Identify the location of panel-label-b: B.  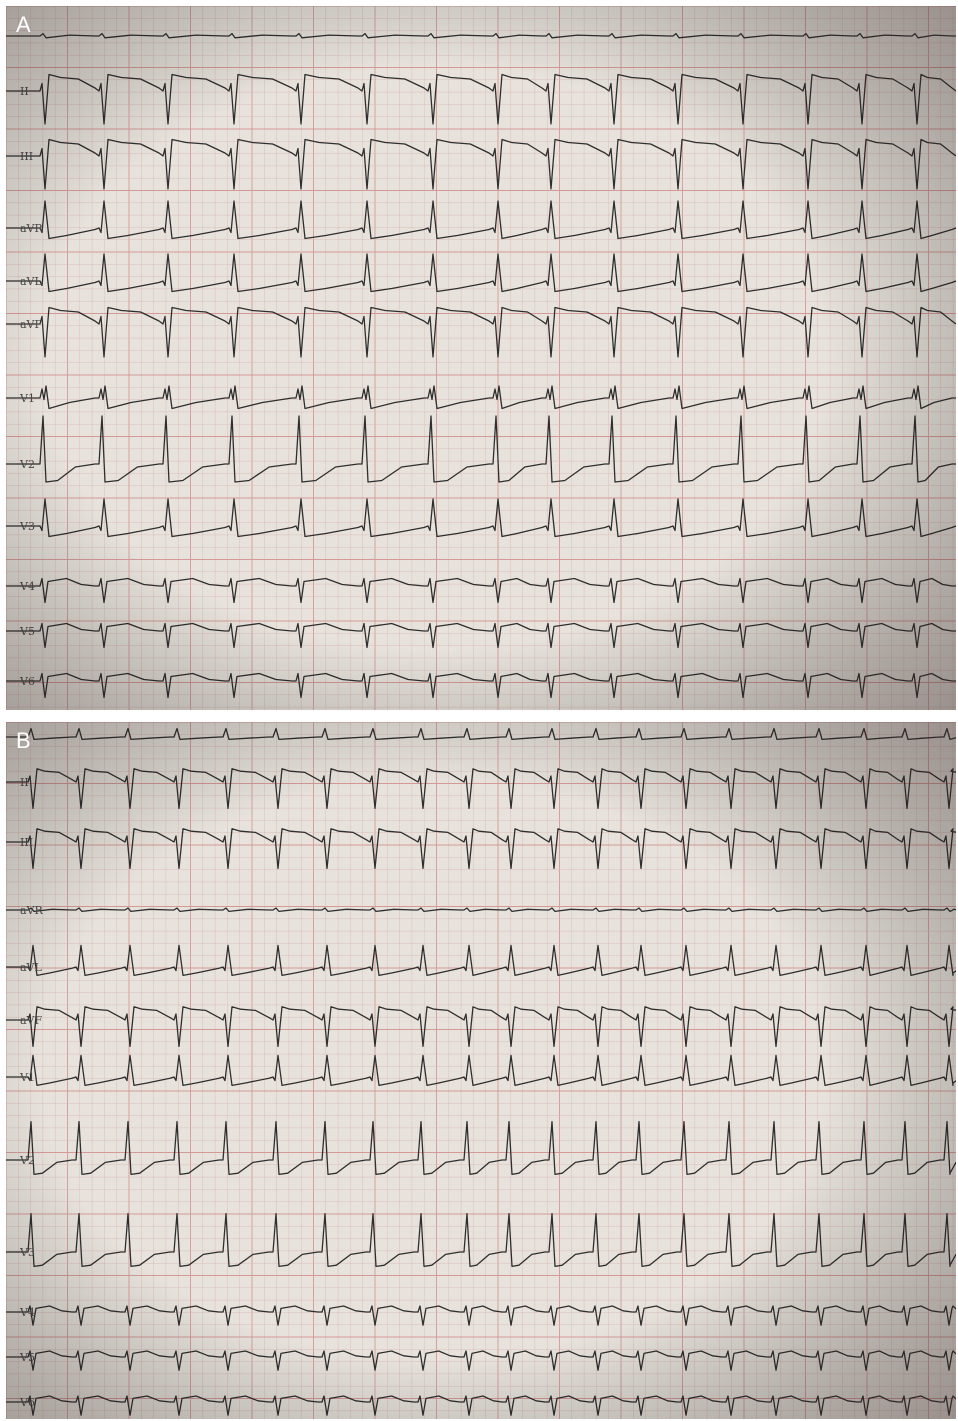
(23, 740).